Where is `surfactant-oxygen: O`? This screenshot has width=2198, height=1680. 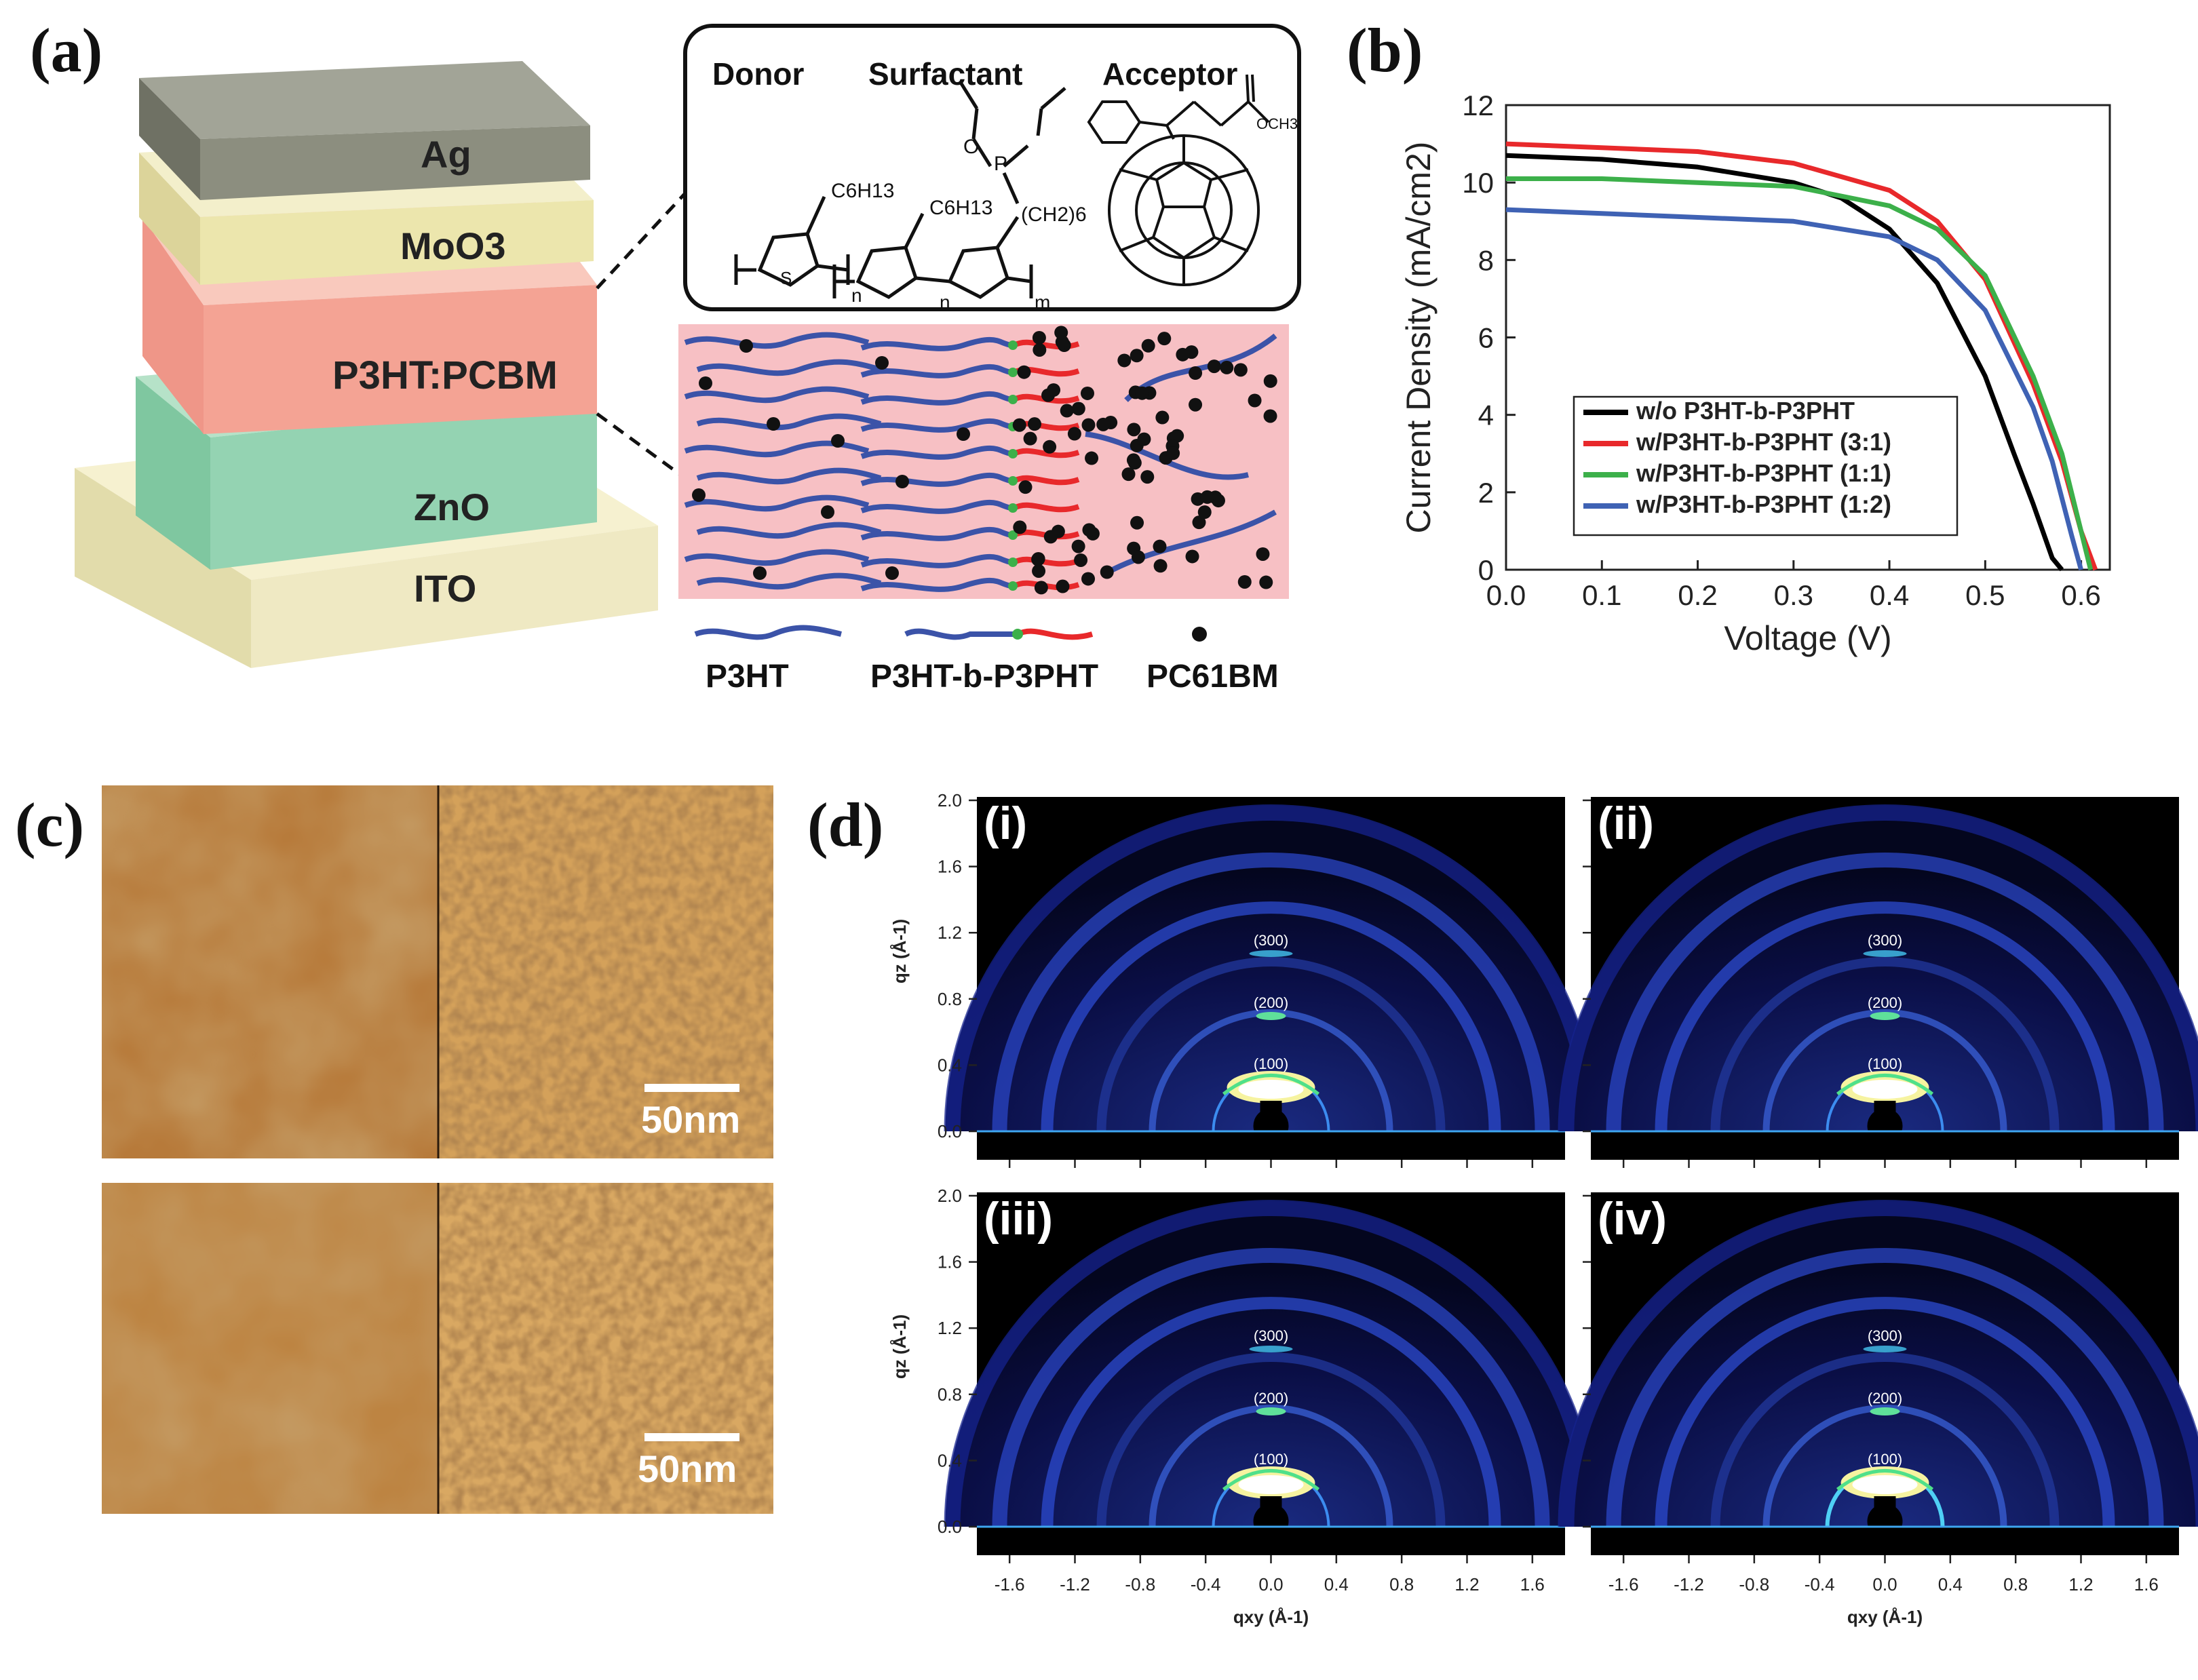
surfactant-oxygen: O is located at coordinates (971, 147).